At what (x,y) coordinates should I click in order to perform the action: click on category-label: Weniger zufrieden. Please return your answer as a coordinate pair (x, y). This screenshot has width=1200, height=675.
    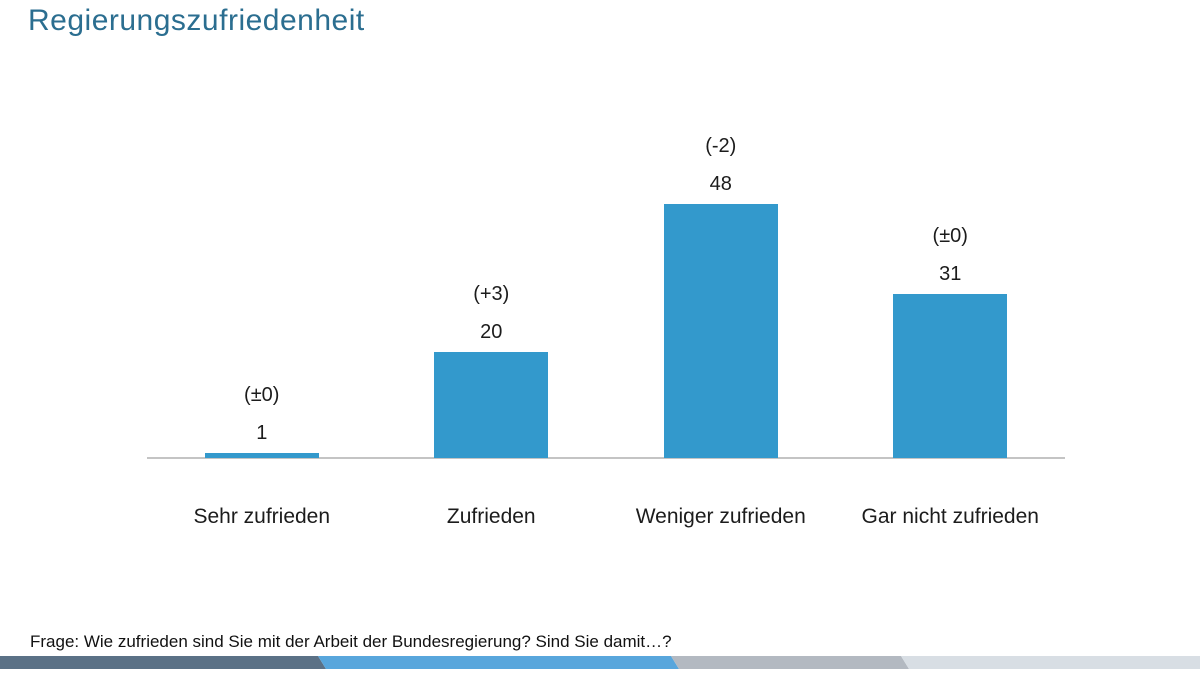
    Looking at the image, I should click on (720, 516).